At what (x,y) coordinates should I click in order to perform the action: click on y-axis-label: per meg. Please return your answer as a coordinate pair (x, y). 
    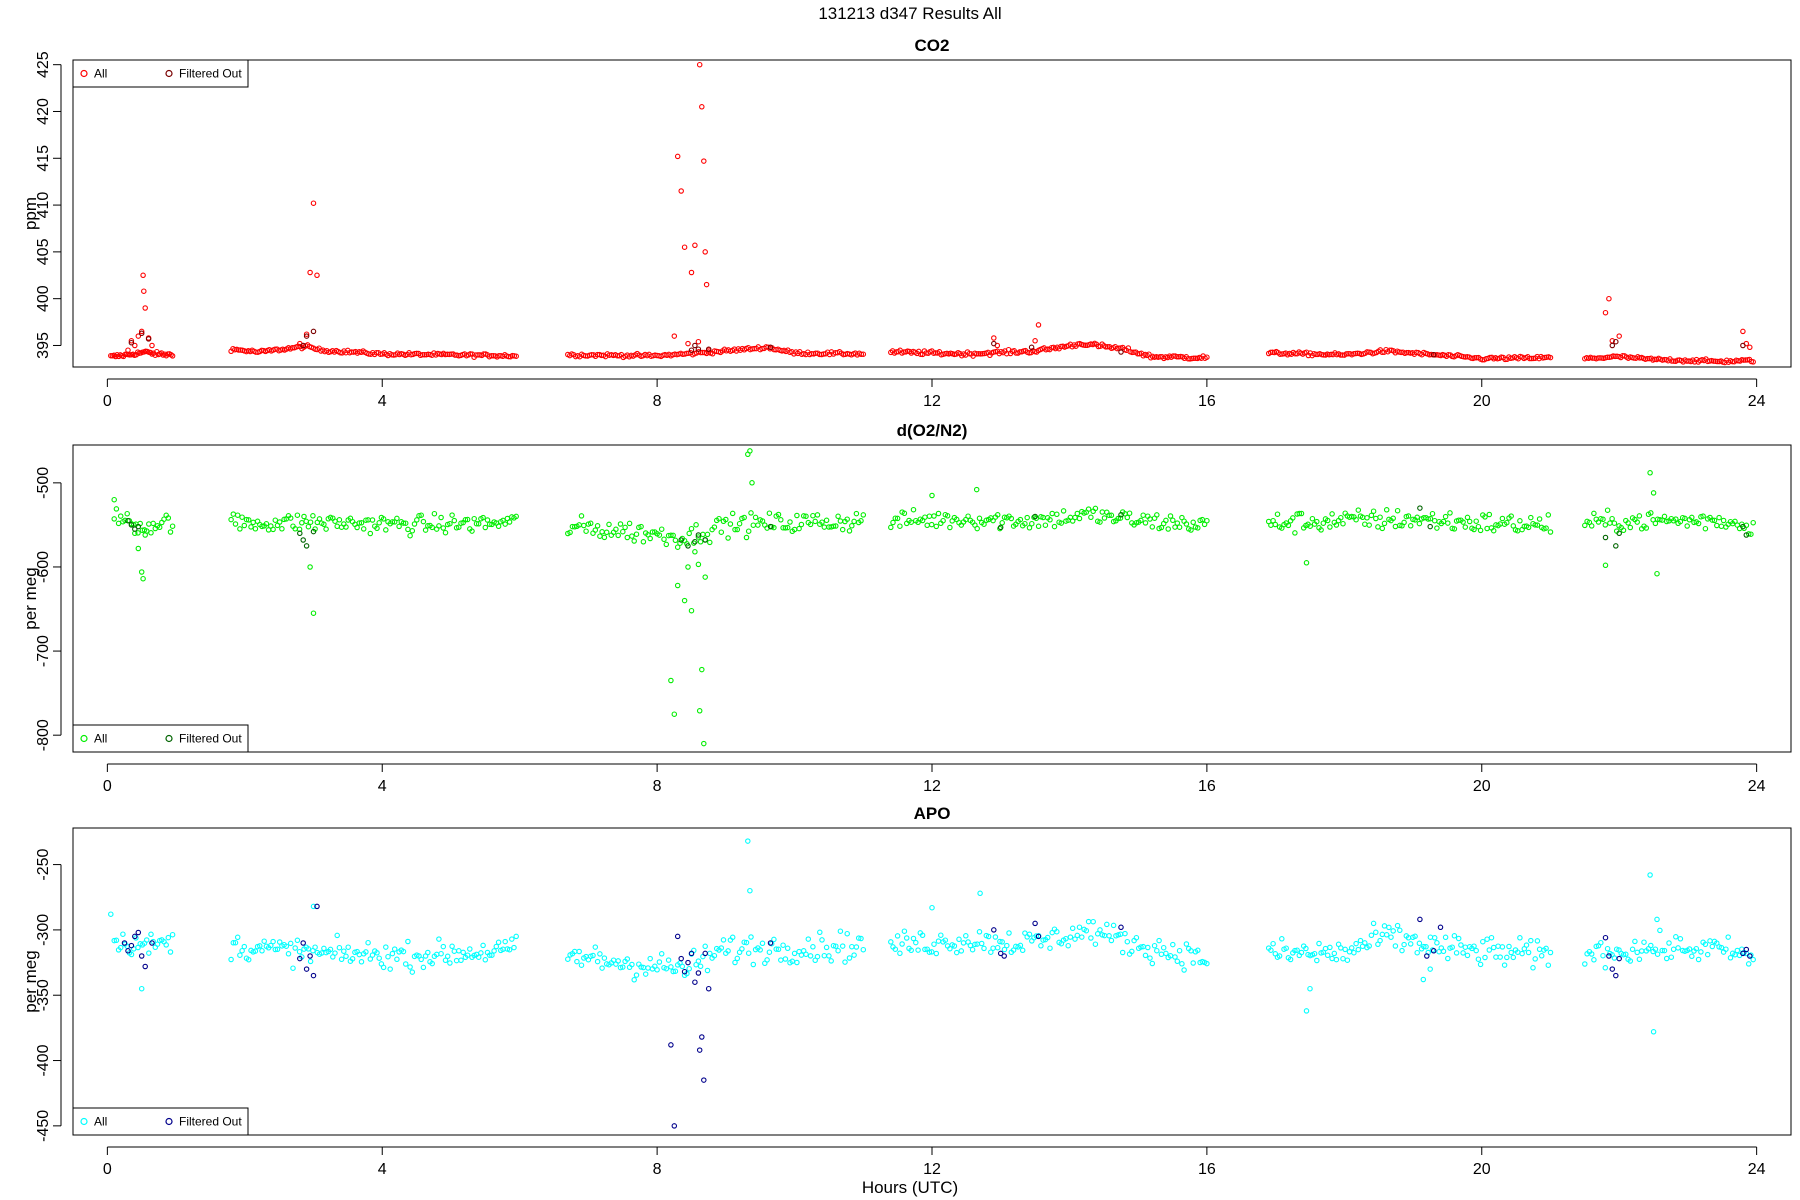
    Looking at the image, I should click on (30, 598).